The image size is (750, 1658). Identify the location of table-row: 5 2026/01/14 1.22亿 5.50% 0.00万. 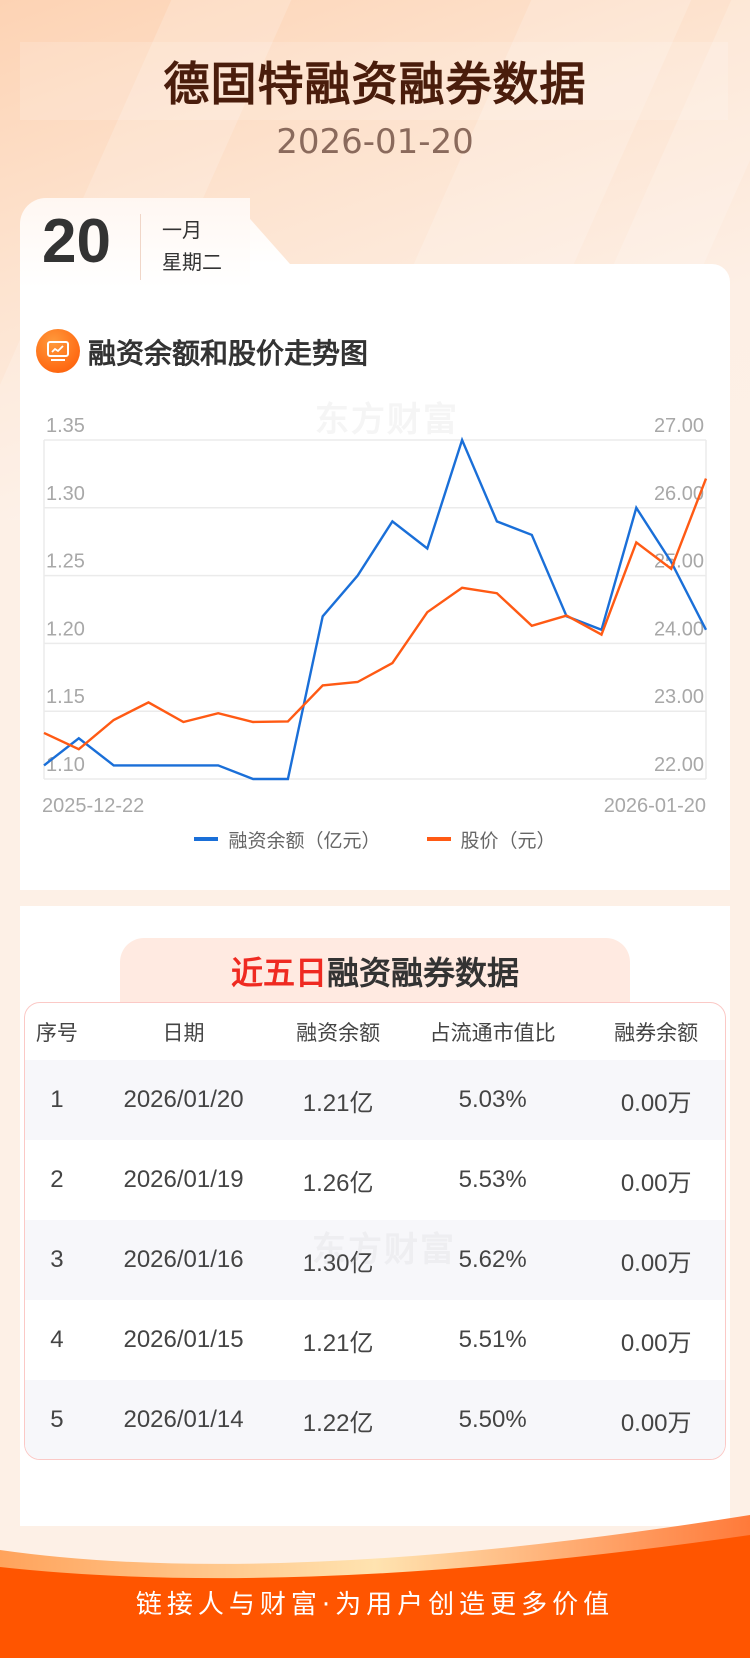
(375, 1419).